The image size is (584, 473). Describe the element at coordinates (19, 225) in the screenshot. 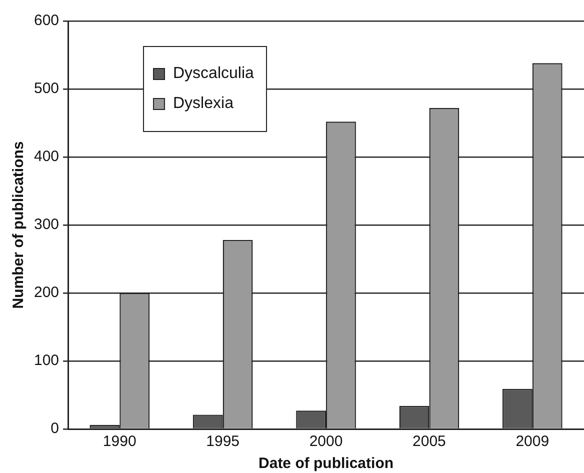

I see `y-axis-title: Number of publications` at that location.